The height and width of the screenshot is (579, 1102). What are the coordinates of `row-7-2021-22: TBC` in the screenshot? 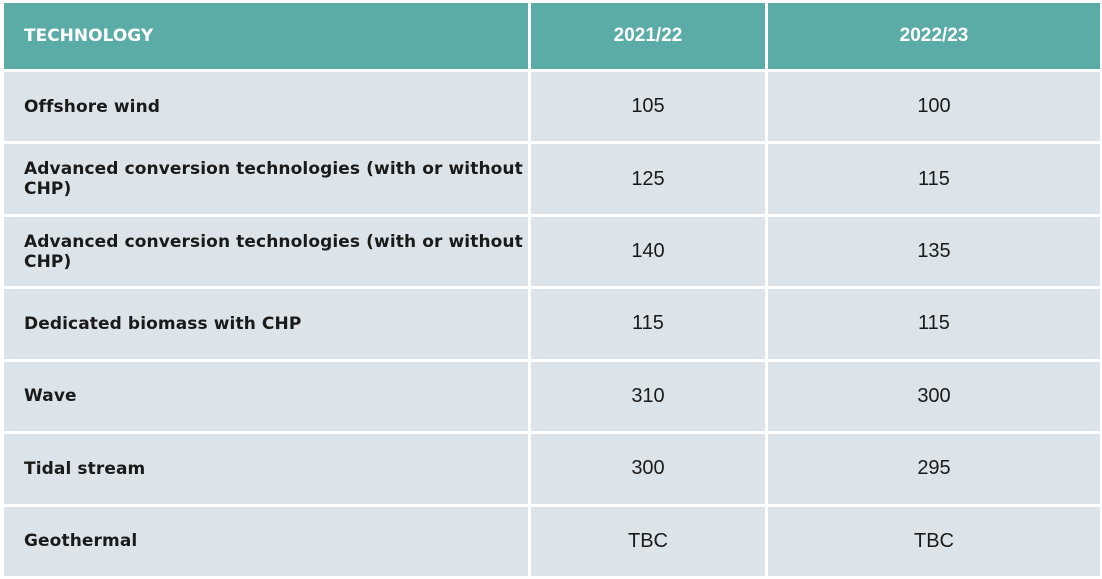 It's located at (648, 541).